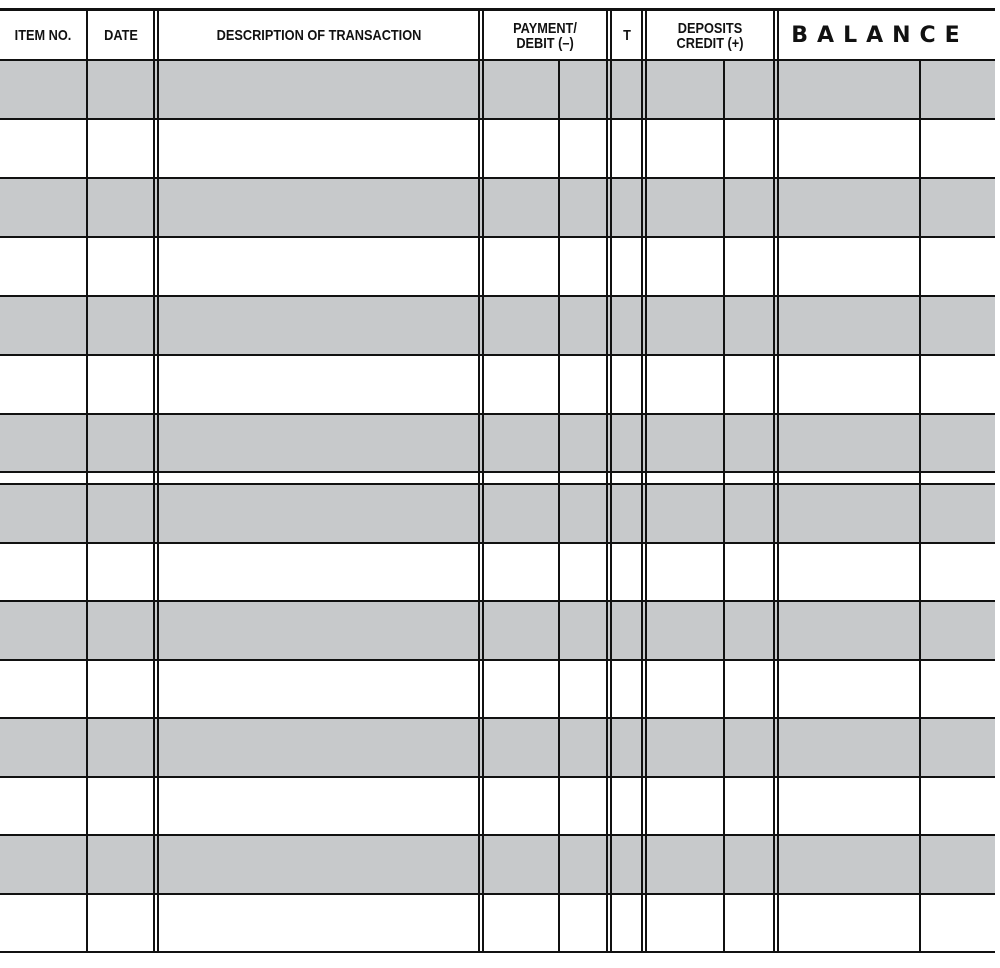 The image size is (1000, 968). What do you see at coordinates (121, 35) in the screenshot?
I see `header-date: DATE` at bounding box center [121, 35].